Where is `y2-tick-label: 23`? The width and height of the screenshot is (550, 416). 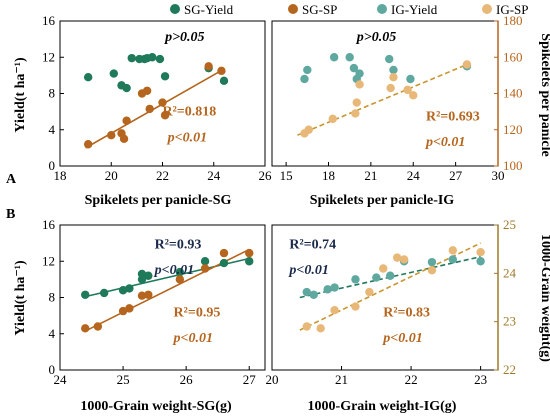 y2-tick-label: 23 is located at coordinates (509, 321).